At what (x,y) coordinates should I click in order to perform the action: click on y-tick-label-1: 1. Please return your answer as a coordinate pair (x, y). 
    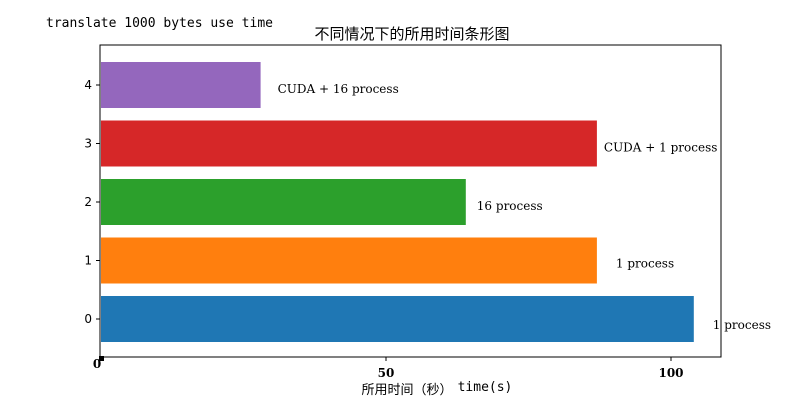
    Looking at the image, I should click on (88, 261).